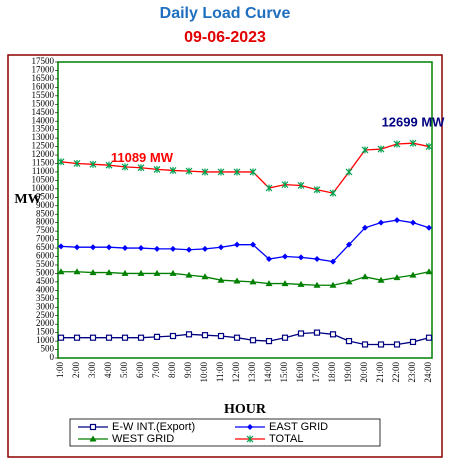 The height and width of the screenshot is (464, 450). Describe the element at coordinates (43, 78) in the screenshot. I see `y-tick-label: 16500` at that location.